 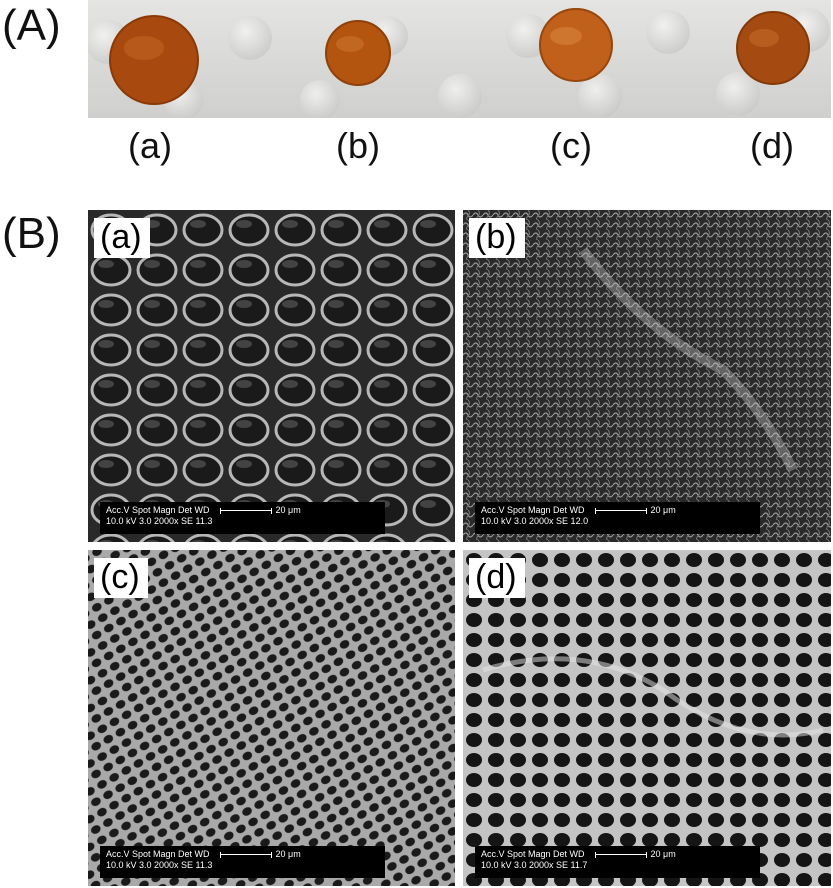 I want to click on hydrogel-photo-drawing, so click(x=459, y=59).